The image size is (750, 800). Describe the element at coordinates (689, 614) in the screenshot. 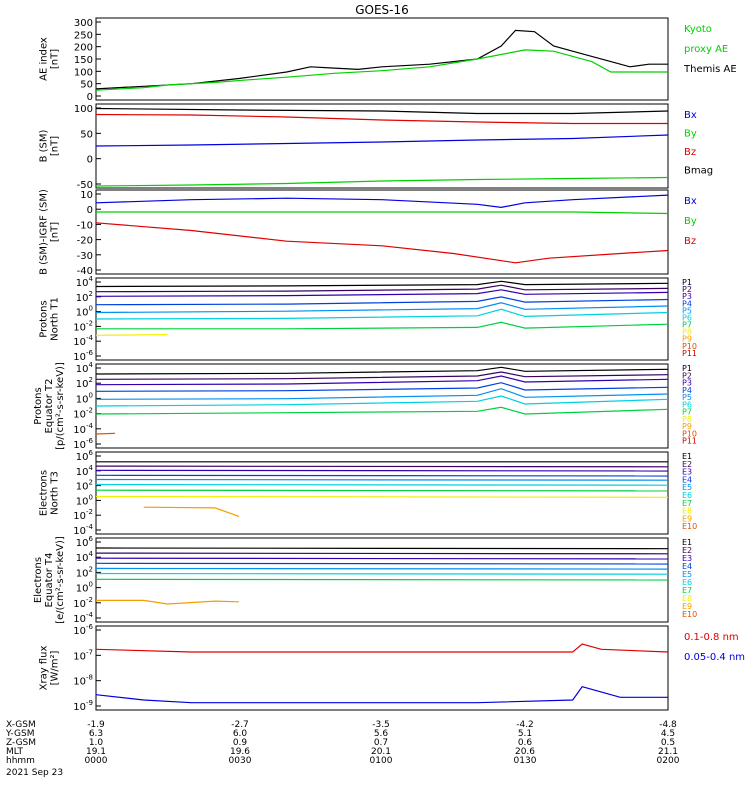

I see `legend-entry-e10: E10` at that location.